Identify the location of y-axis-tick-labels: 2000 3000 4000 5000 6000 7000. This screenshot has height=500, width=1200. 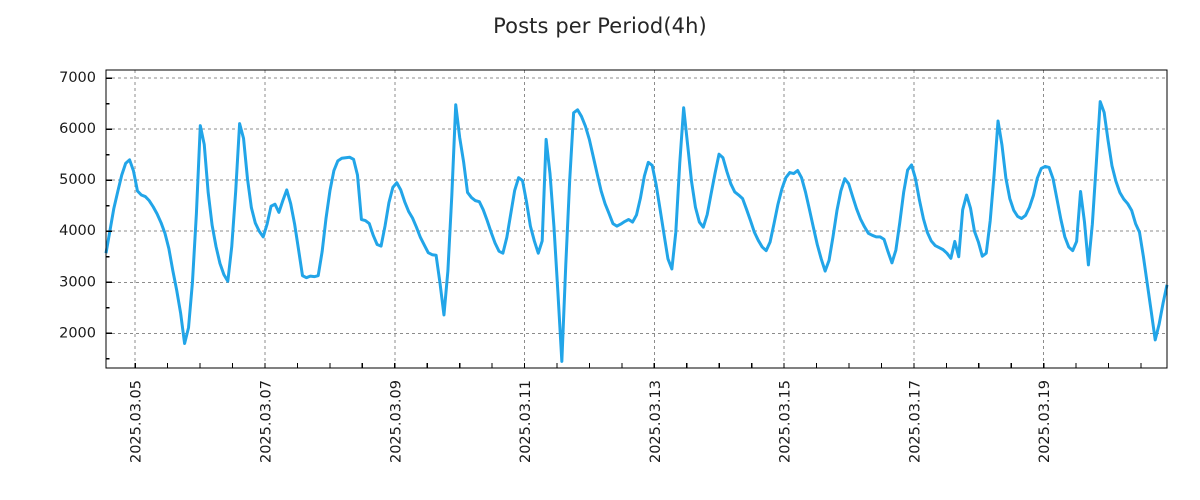
(77, 205).